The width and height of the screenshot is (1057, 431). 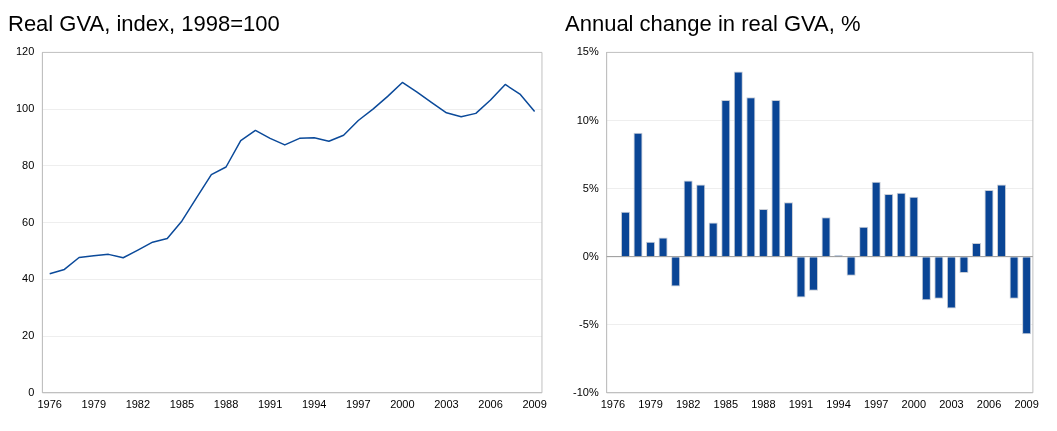 What do you see at coordinates (587, 119) in the screenshot?
I see `y-tick-label: 10%` at bounding box center [587, 119].